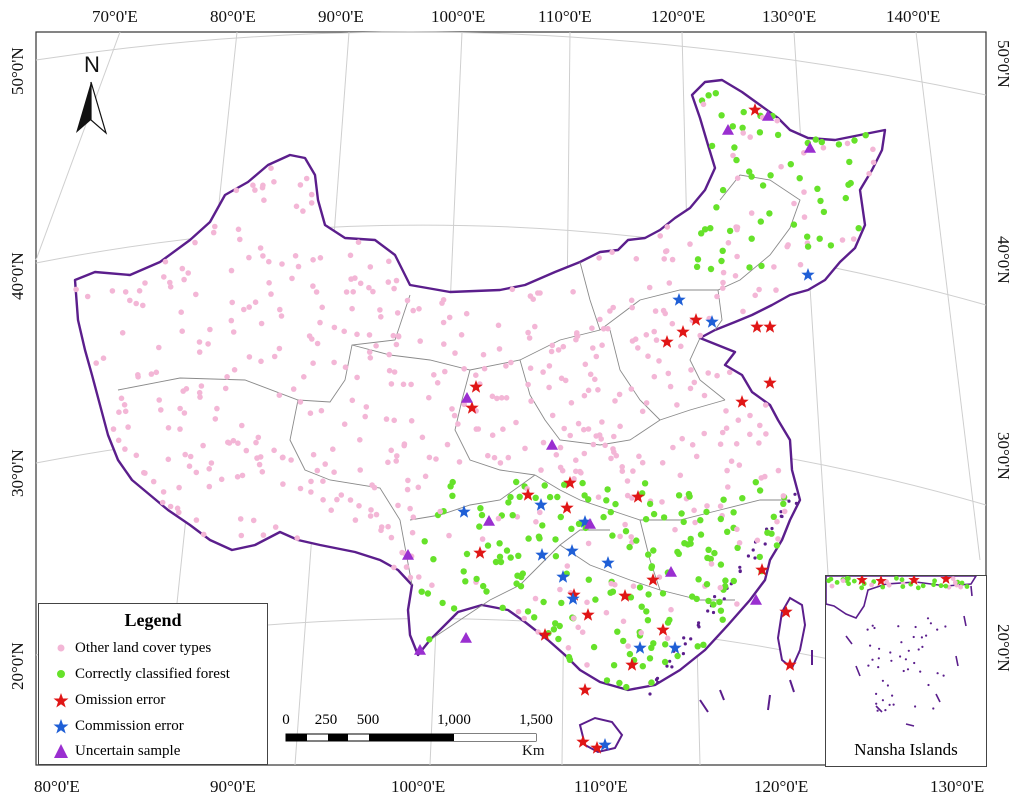  I want to click on legend-title: Legend, so click(153, 620).